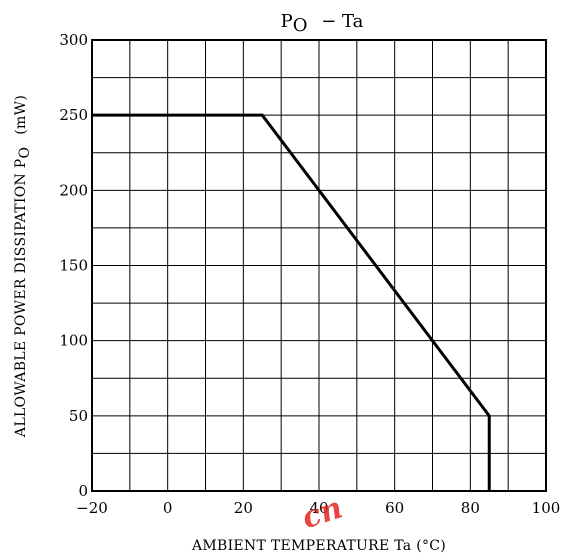 The width and height of the screenshot is (567, 560). I want to click on y-tick-label: 200, so click(73, 190).